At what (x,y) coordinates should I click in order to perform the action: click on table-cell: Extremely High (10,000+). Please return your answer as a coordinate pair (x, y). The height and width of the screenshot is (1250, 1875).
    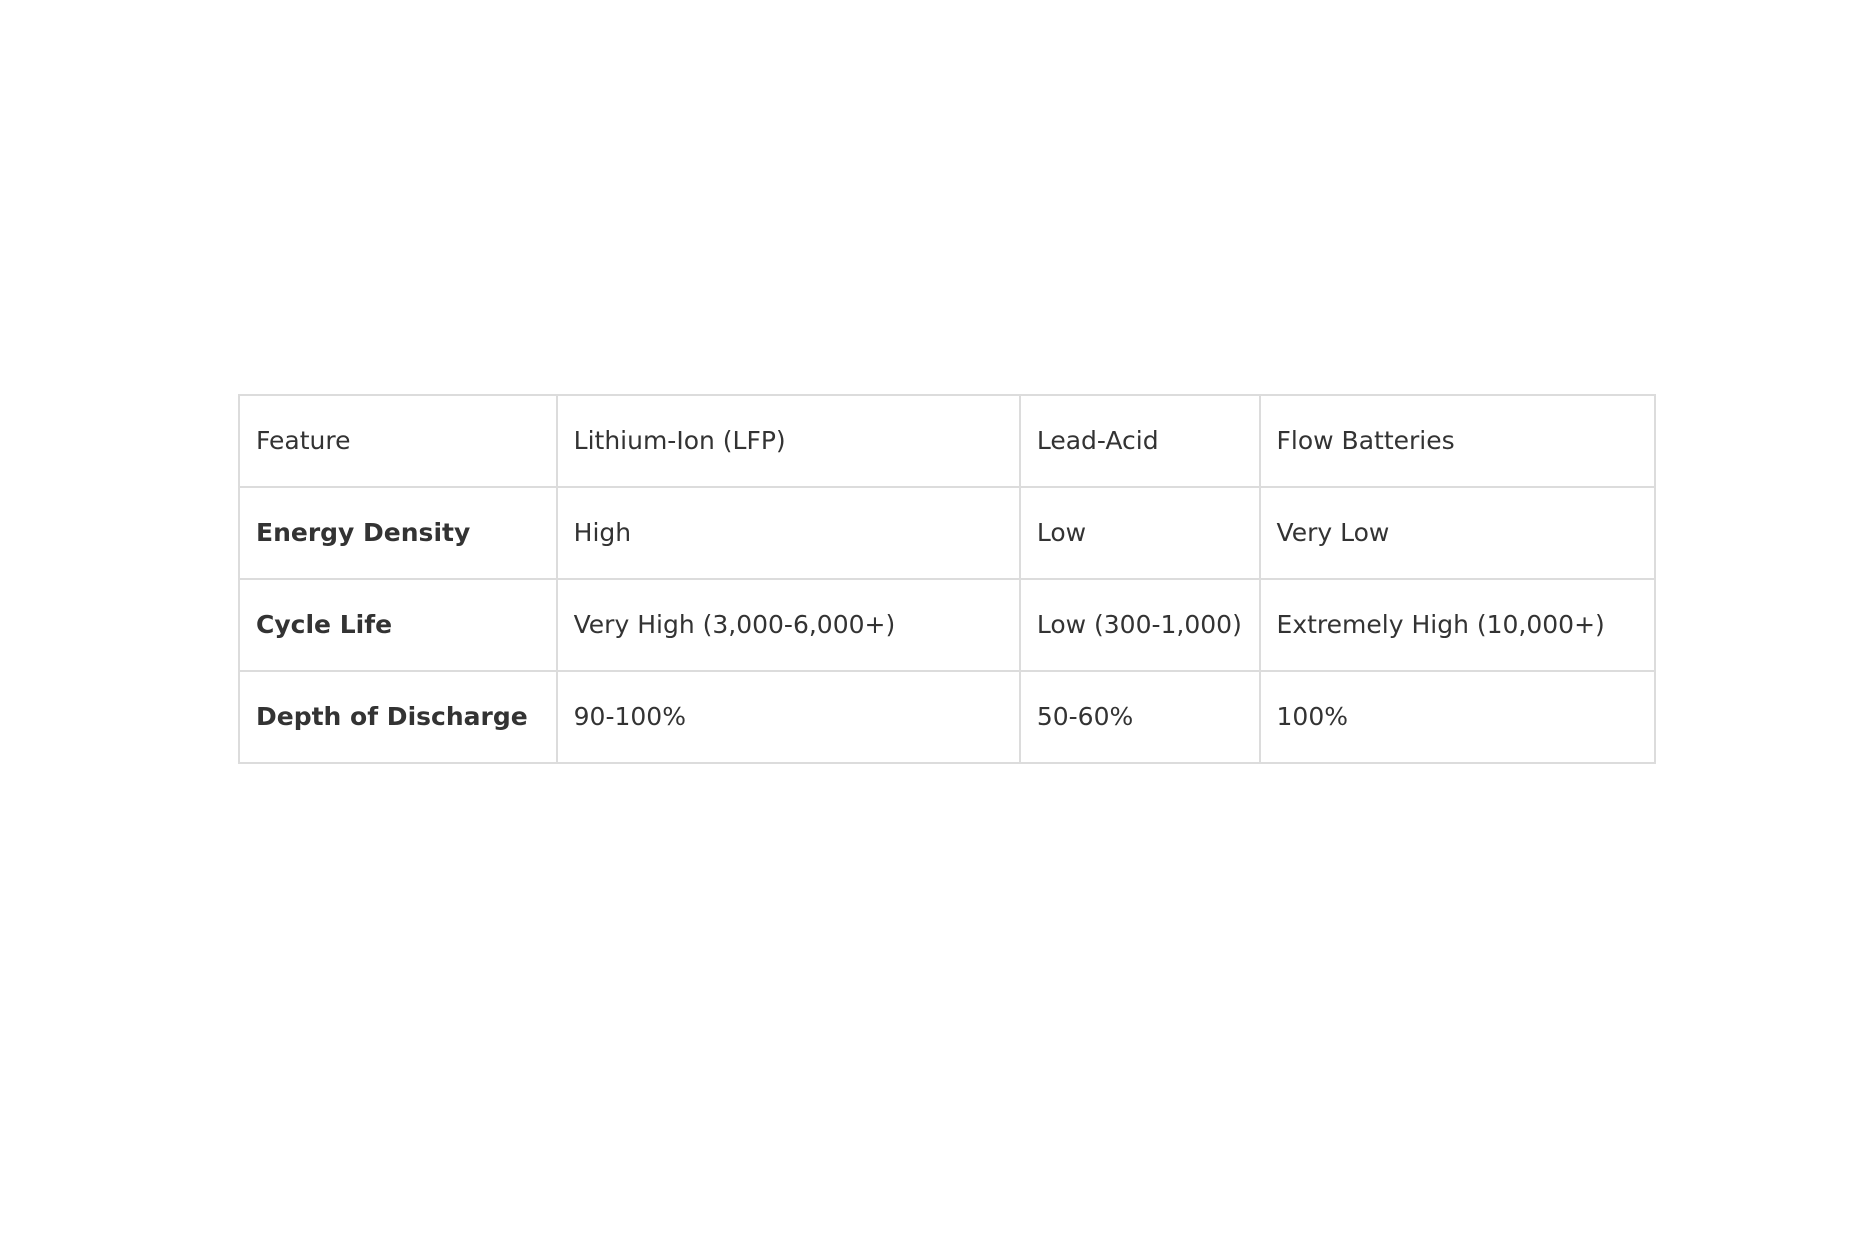
    Looking at the image, I should click on (1457, 625).